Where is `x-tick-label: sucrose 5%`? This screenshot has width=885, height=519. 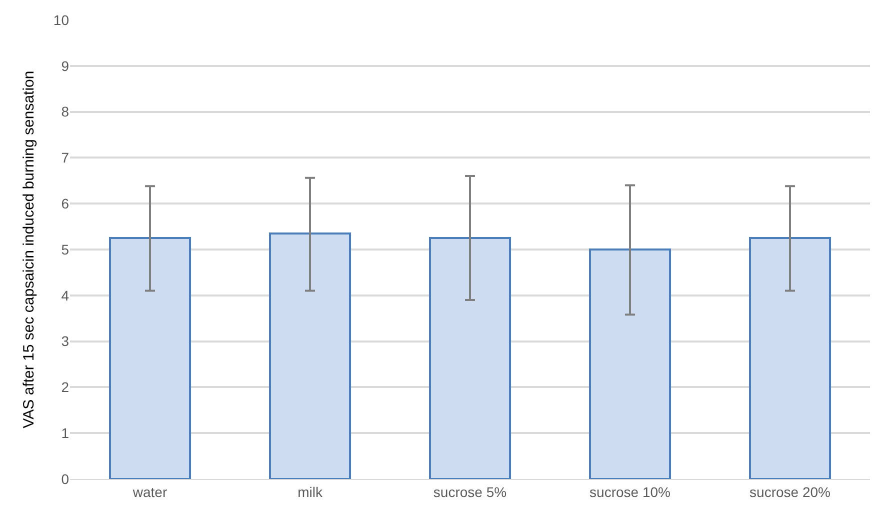
x-tick-label: sucrose 5% is located at coordinates (470, 492).